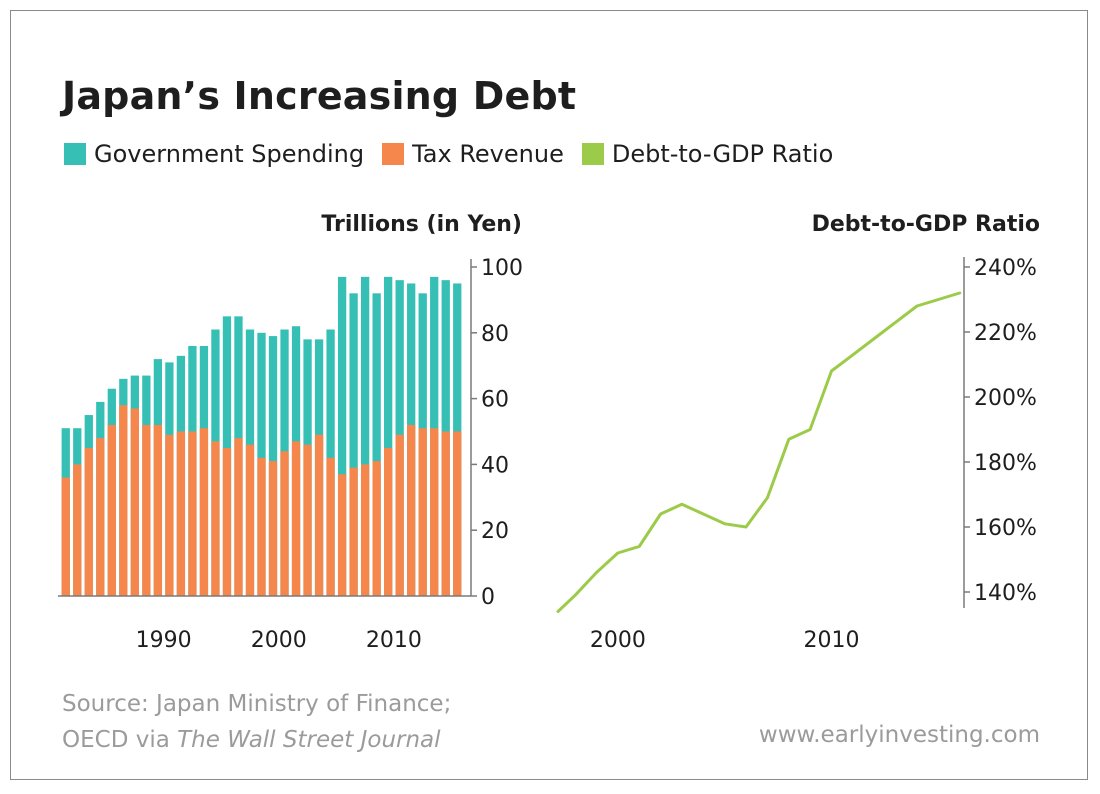 The width and height of the screenshot is (1100, 794). What do you see at coordinates (495, 334) in the screenshot?
I see `bar-y-tick-label-80: 80` at bounding box center [495, 334].